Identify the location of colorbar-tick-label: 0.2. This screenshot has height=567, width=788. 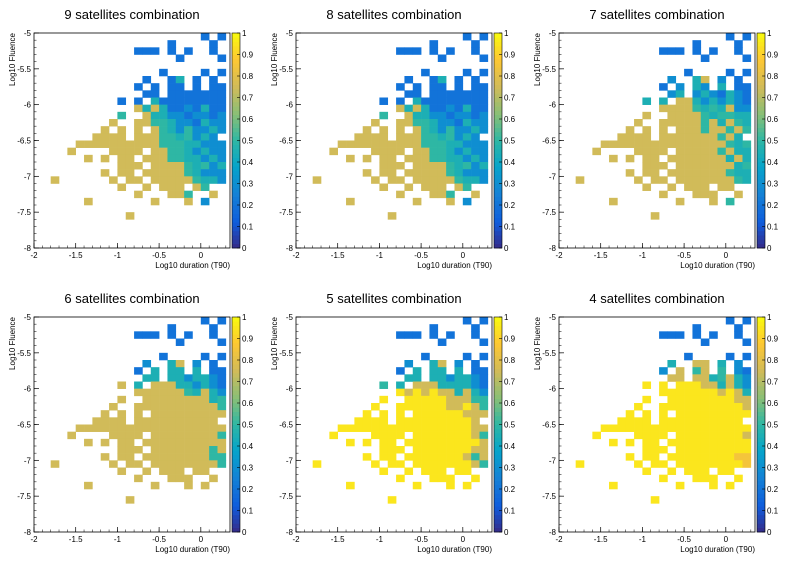
(248, 489).